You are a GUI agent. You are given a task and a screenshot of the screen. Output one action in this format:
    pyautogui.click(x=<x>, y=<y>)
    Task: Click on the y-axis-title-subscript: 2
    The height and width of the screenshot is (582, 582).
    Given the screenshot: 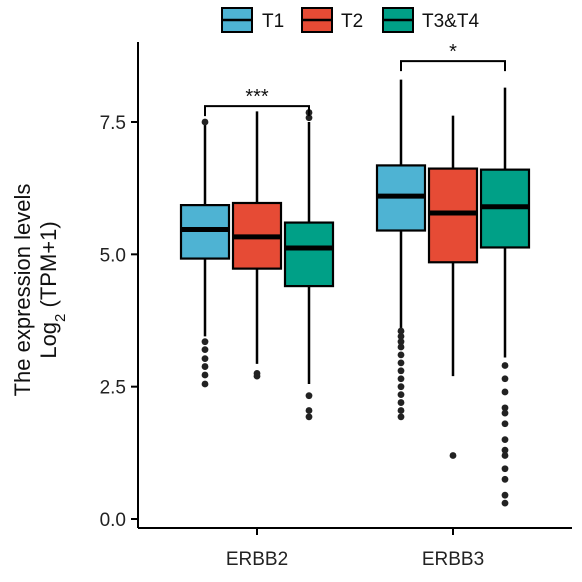 What is the action you would take?
    pyautogui.click(x=60, y=318)
    